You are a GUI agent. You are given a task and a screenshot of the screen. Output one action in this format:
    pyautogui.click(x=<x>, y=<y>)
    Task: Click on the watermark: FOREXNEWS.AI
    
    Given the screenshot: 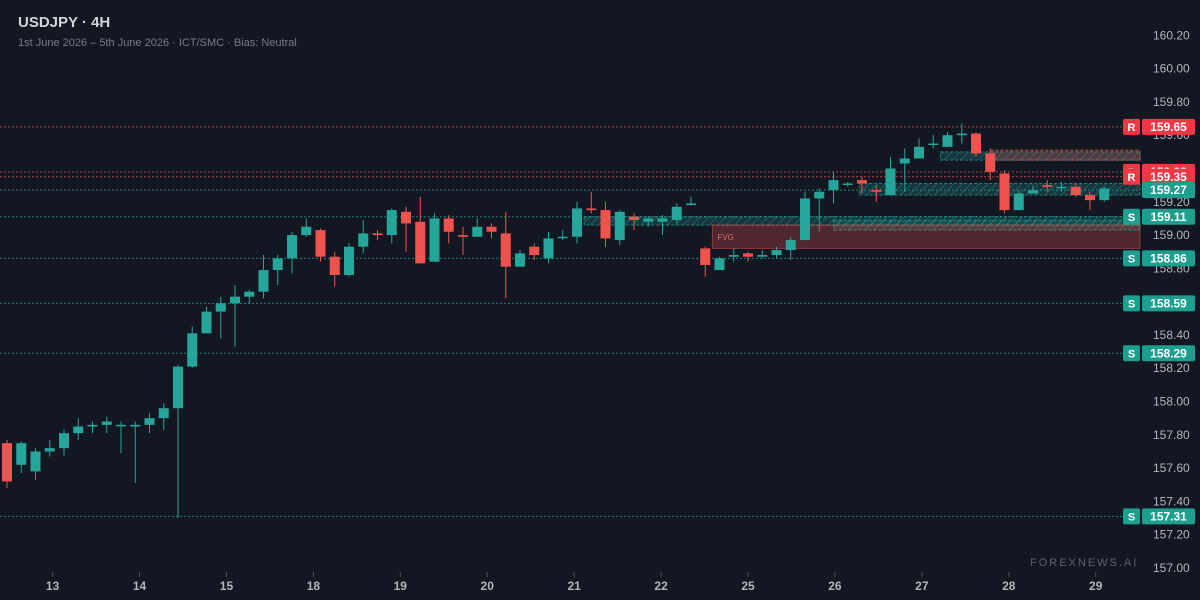 What is the action you would take?
    pyautogui.click(x=1084, y=563)
    